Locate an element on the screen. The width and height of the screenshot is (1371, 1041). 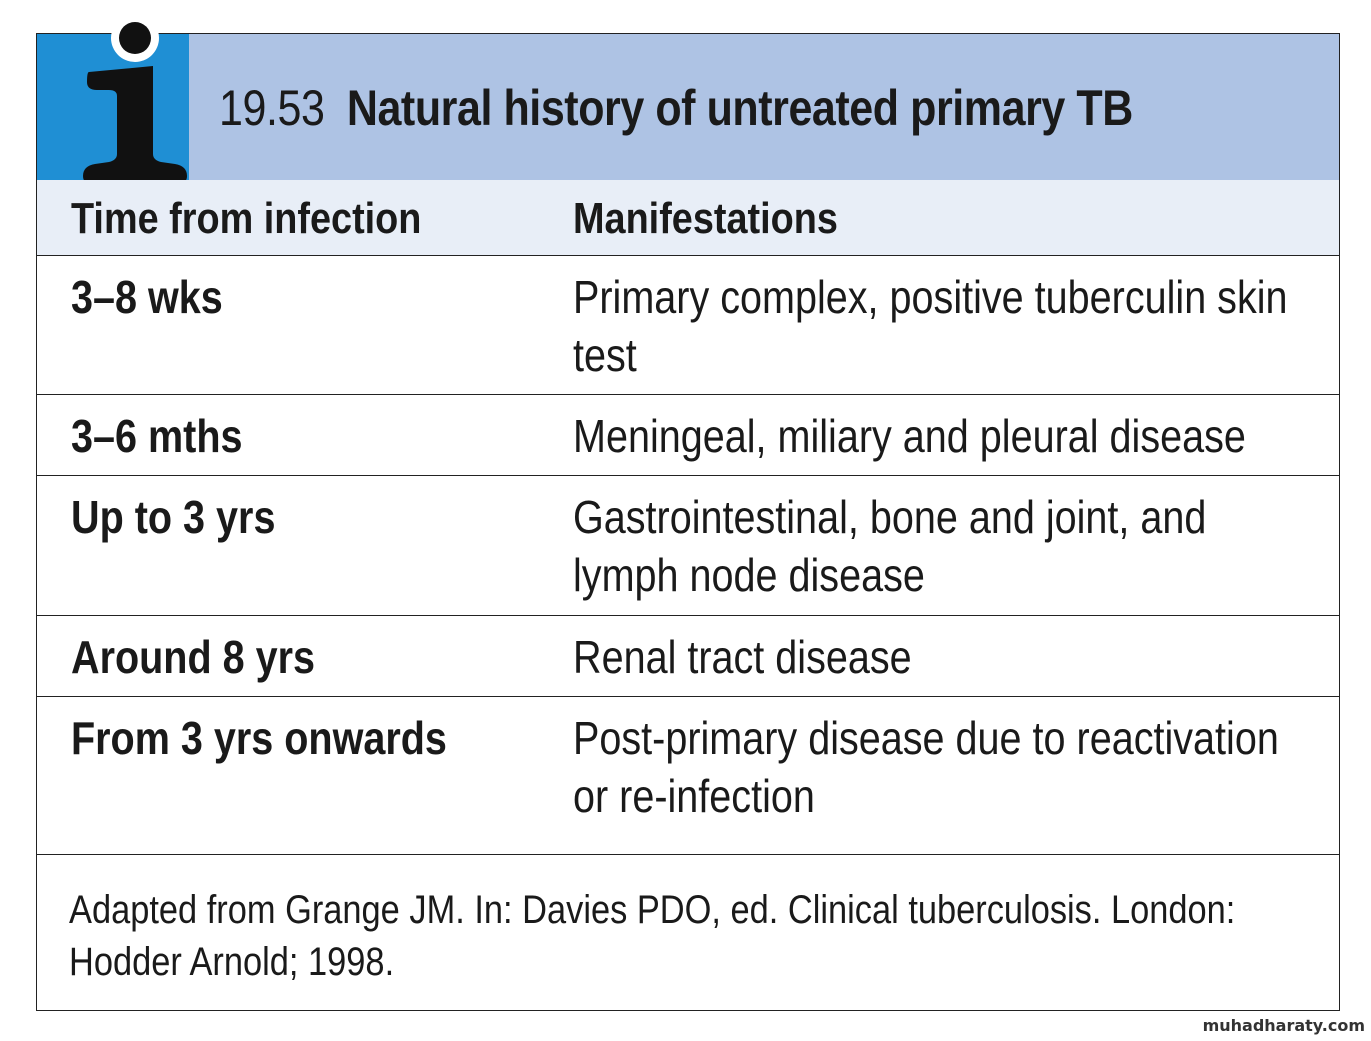
column-header-time: Time from infection is located at coordinates (246, 218).